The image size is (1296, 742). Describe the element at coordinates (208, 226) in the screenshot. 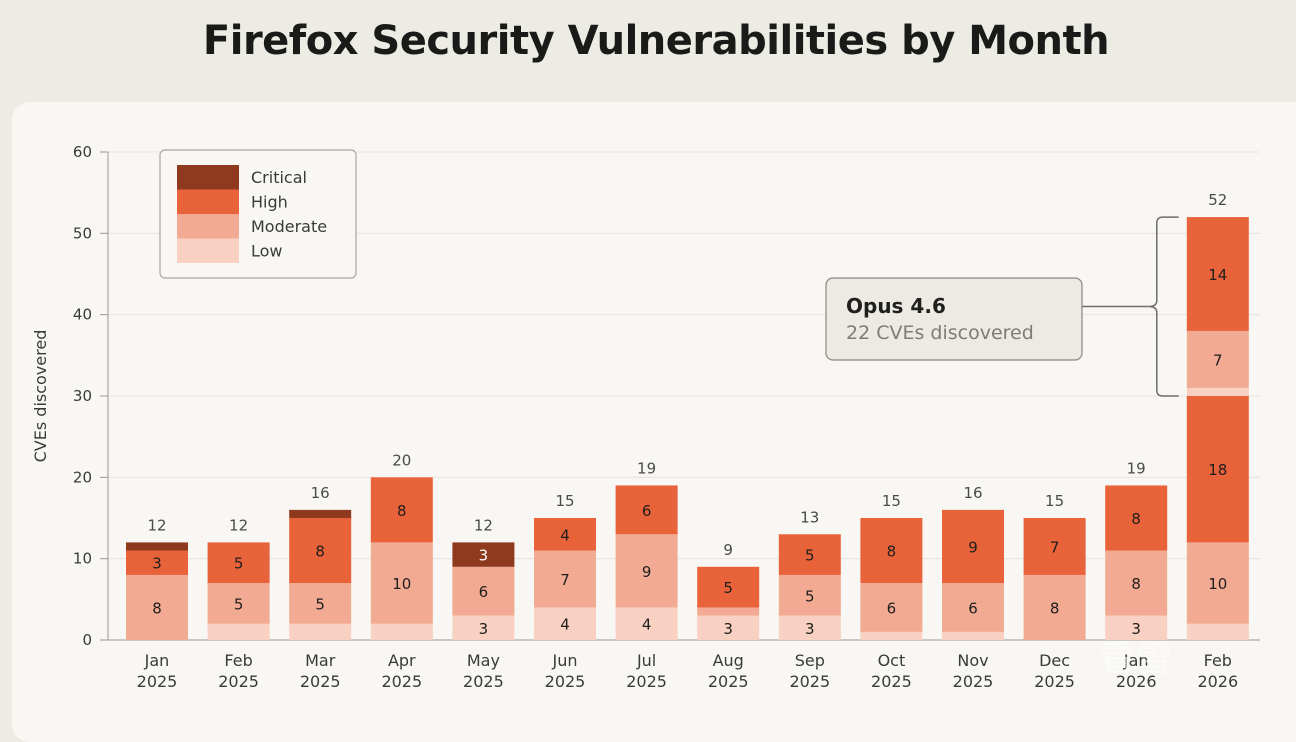

I see `legend-swatch-moderate` at that location.